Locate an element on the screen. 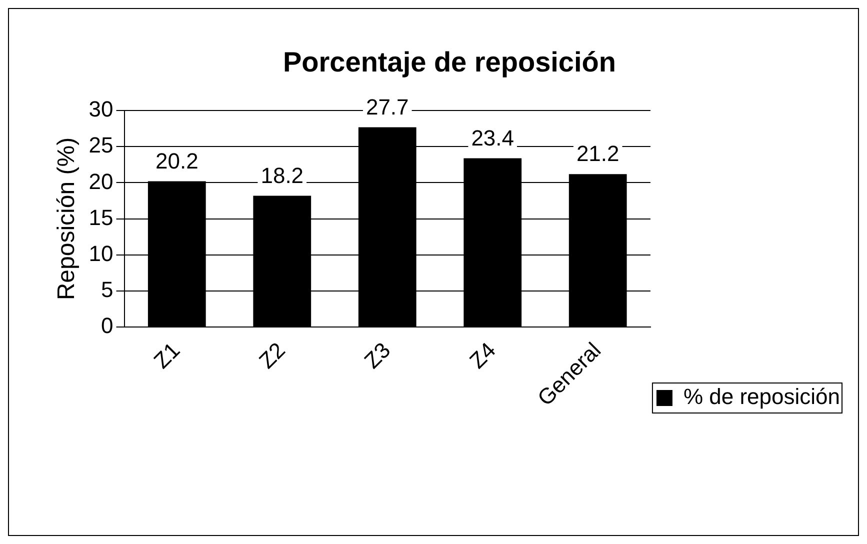  data-label: 20.2 is located at coordinates (176, 161).